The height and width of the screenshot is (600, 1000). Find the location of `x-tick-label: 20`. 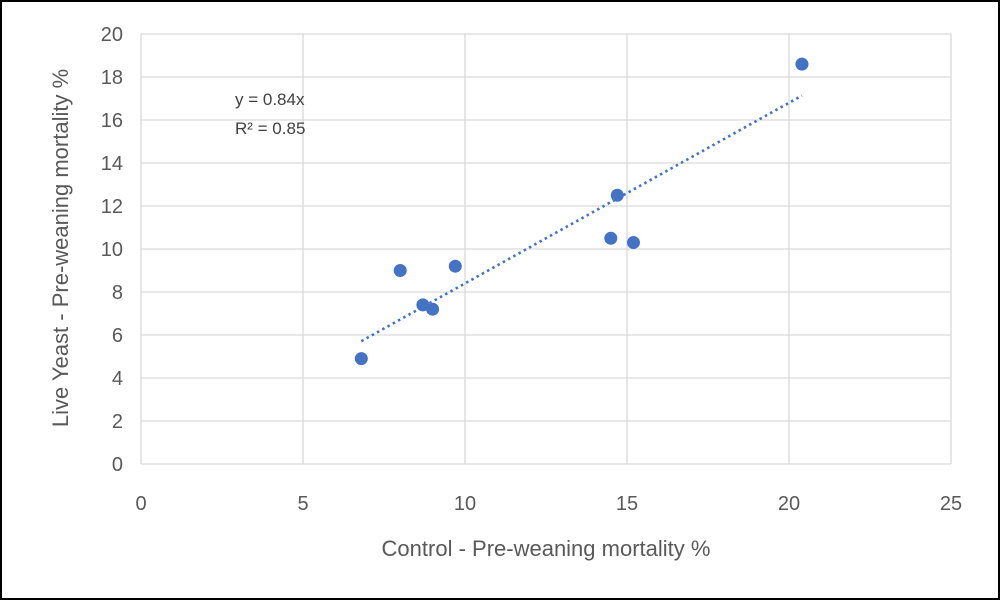

x-tick-label: 20 is located at coordinates (789, 504).